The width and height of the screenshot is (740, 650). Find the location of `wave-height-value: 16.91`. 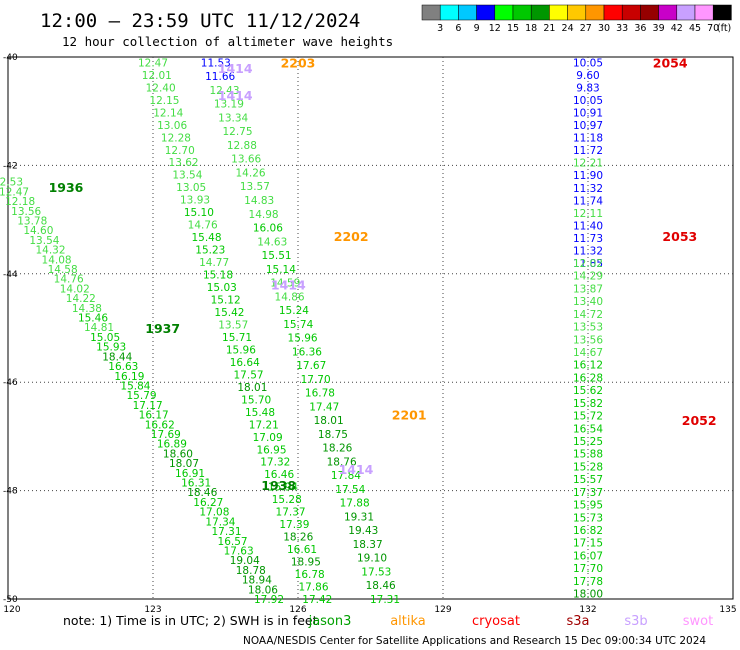

wave-height-value: 16.91 is located at coordinates (190, 474).